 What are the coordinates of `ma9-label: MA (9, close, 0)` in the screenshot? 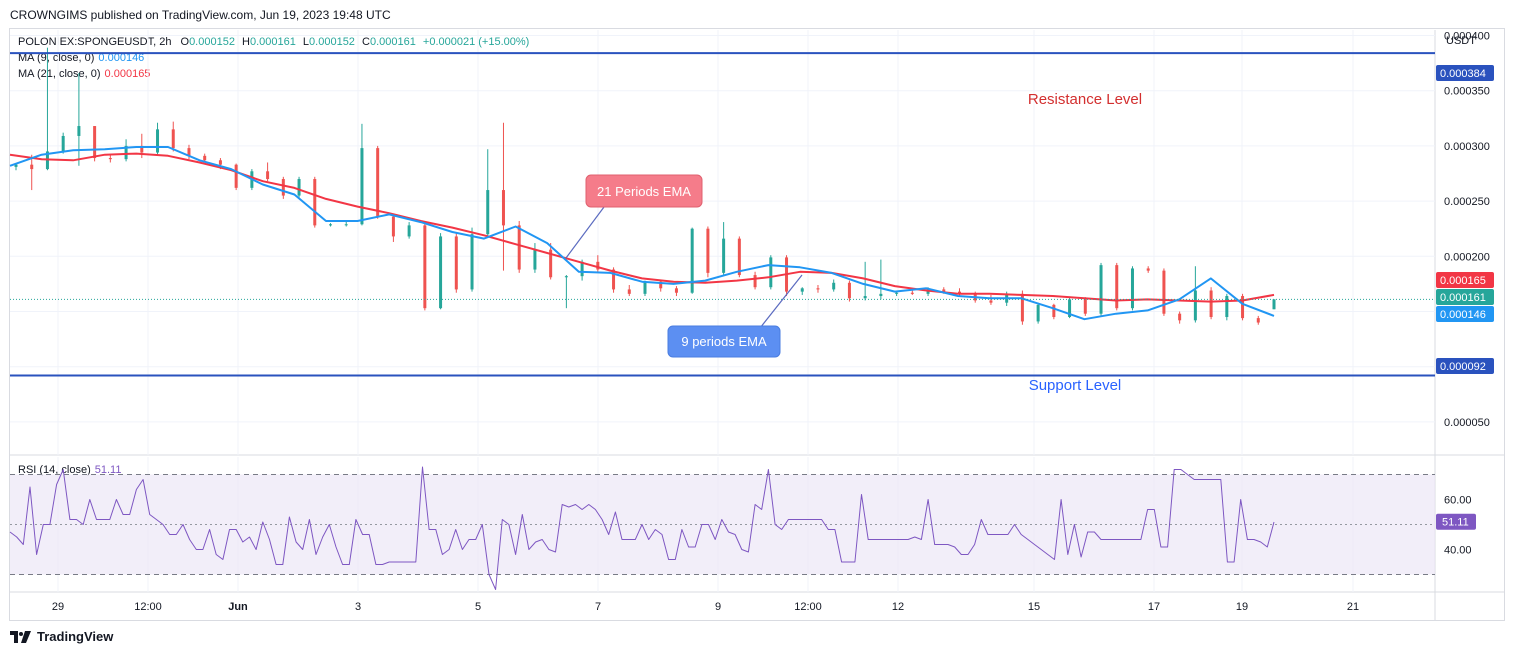 It's located at (56, 58).